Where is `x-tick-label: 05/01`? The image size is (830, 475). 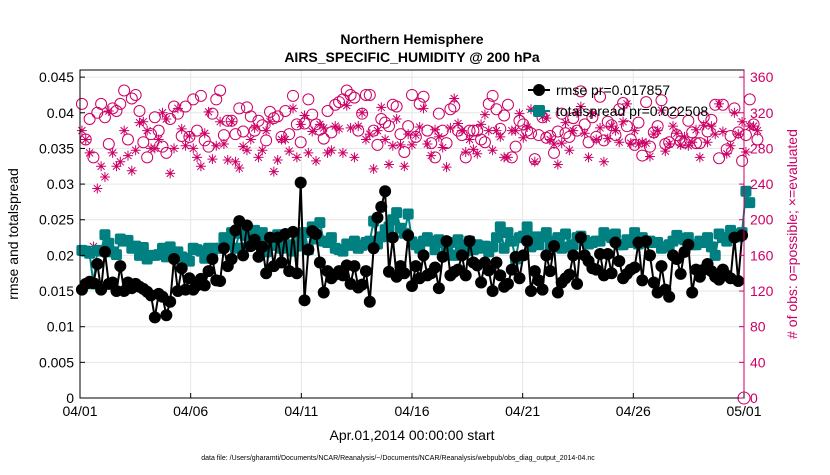
x-tick-label: 05/01 is located at coordinates (743, 411).